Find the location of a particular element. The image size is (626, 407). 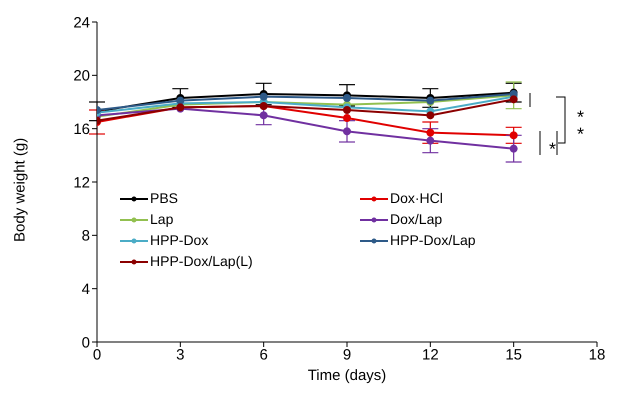

x-tick-label: 6 is located at coordinates (263, 355).